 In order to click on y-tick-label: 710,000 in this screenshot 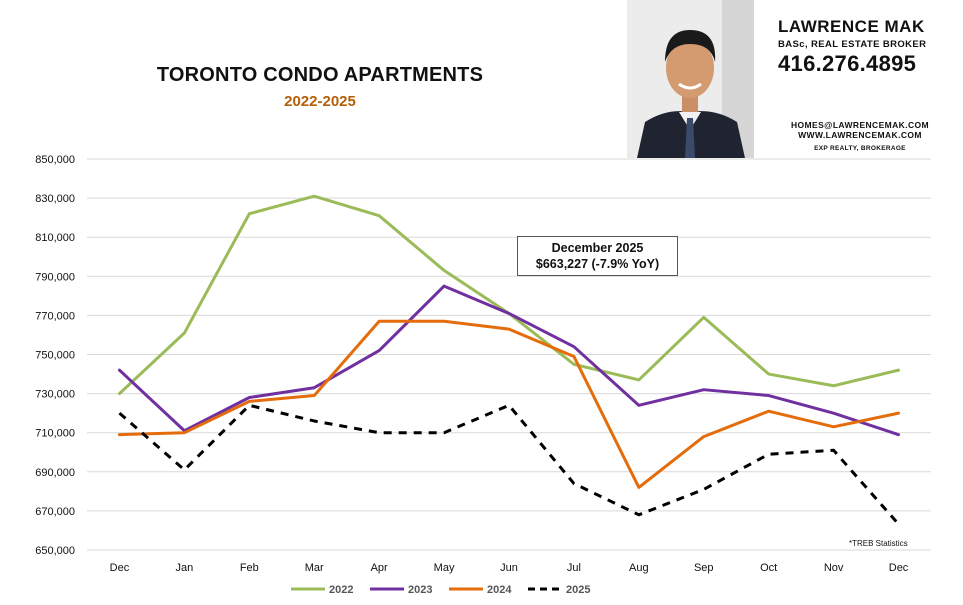, I will do `click(55, 434)`.